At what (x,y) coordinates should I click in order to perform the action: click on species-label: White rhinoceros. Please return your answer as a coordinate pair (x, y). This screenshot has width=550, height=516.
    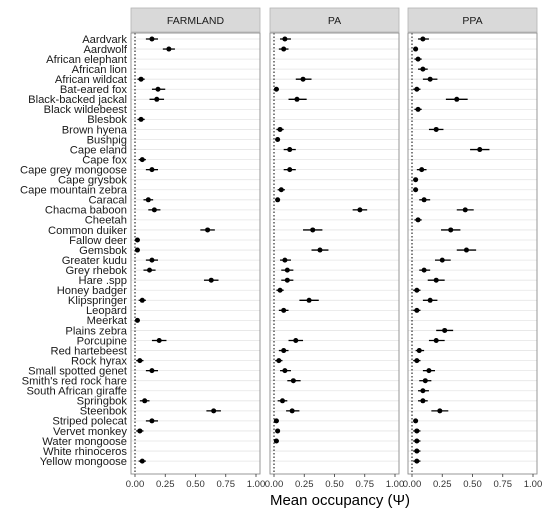
    Looking at the image, I should click on (85, 452).